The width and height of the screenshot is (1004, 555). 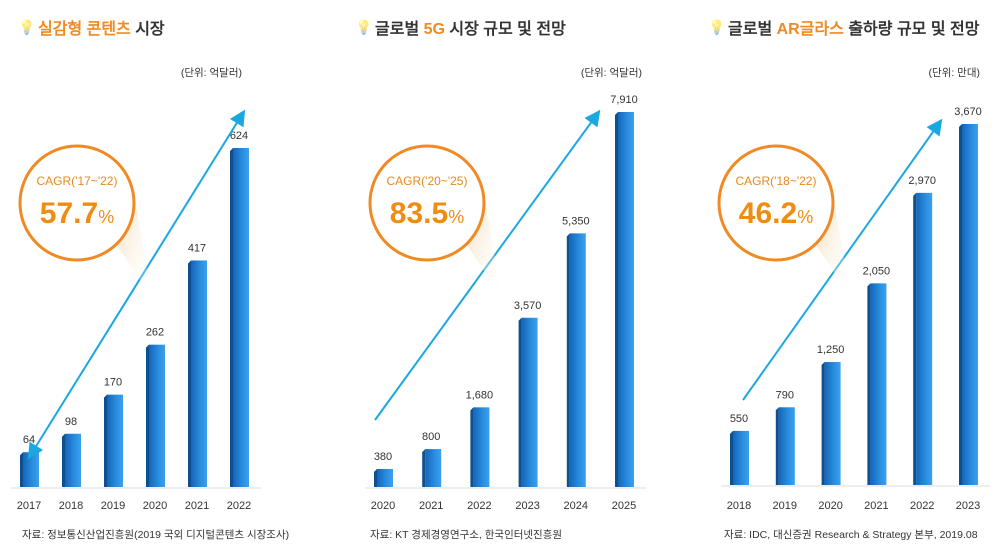 I want to click on data-label: 98, so click(x=71, y=422).